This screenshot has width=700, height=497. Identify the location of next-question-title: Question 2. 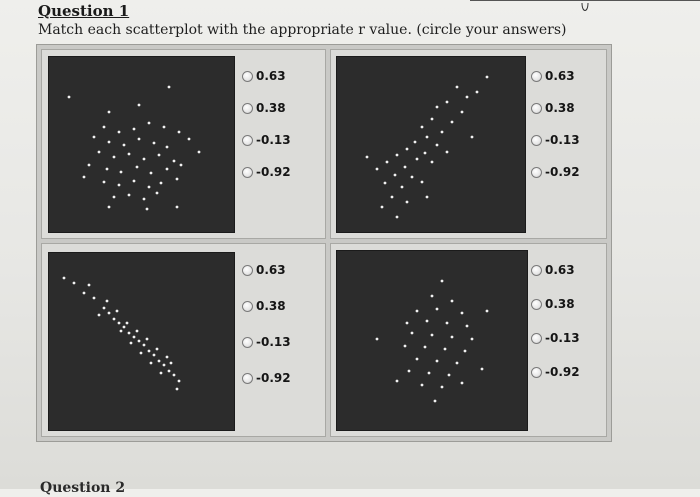
(83, 488).